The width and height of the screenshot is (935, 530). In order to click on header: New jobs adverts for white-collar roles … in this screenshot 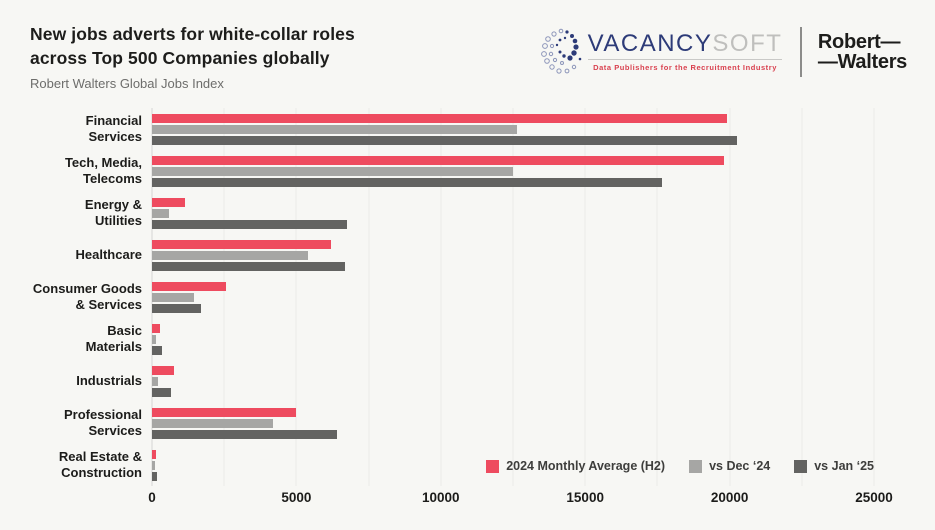, I will do `click(192, 56)`.